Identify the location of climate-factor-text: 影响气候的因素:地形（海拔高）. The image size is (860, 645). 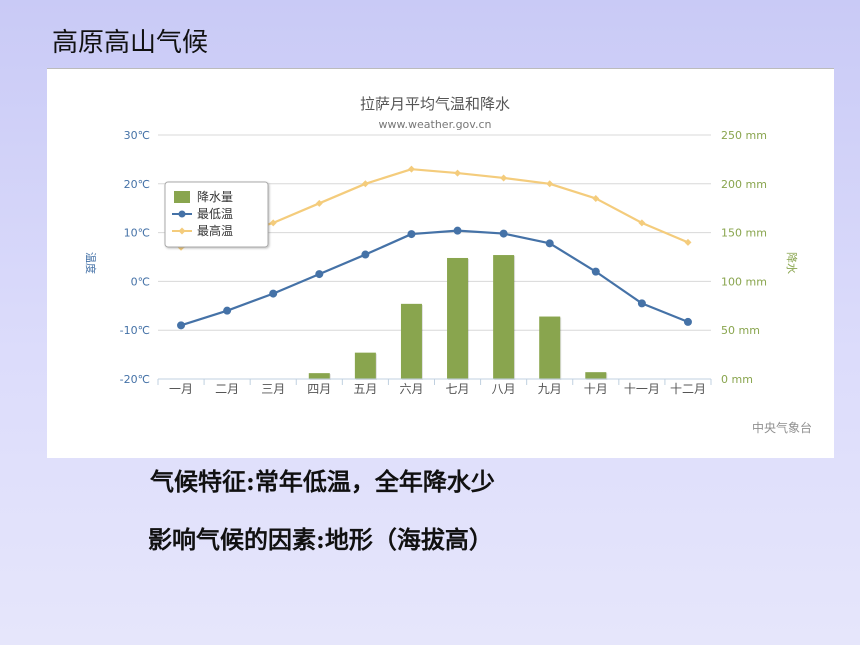
(320, 539).